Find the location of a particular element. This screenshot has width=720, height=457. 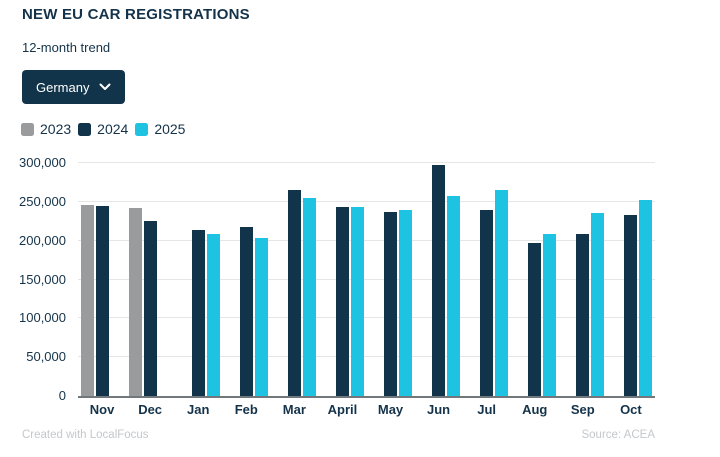

legend-item-2025: 2025 is located at coordinates (160, 129).